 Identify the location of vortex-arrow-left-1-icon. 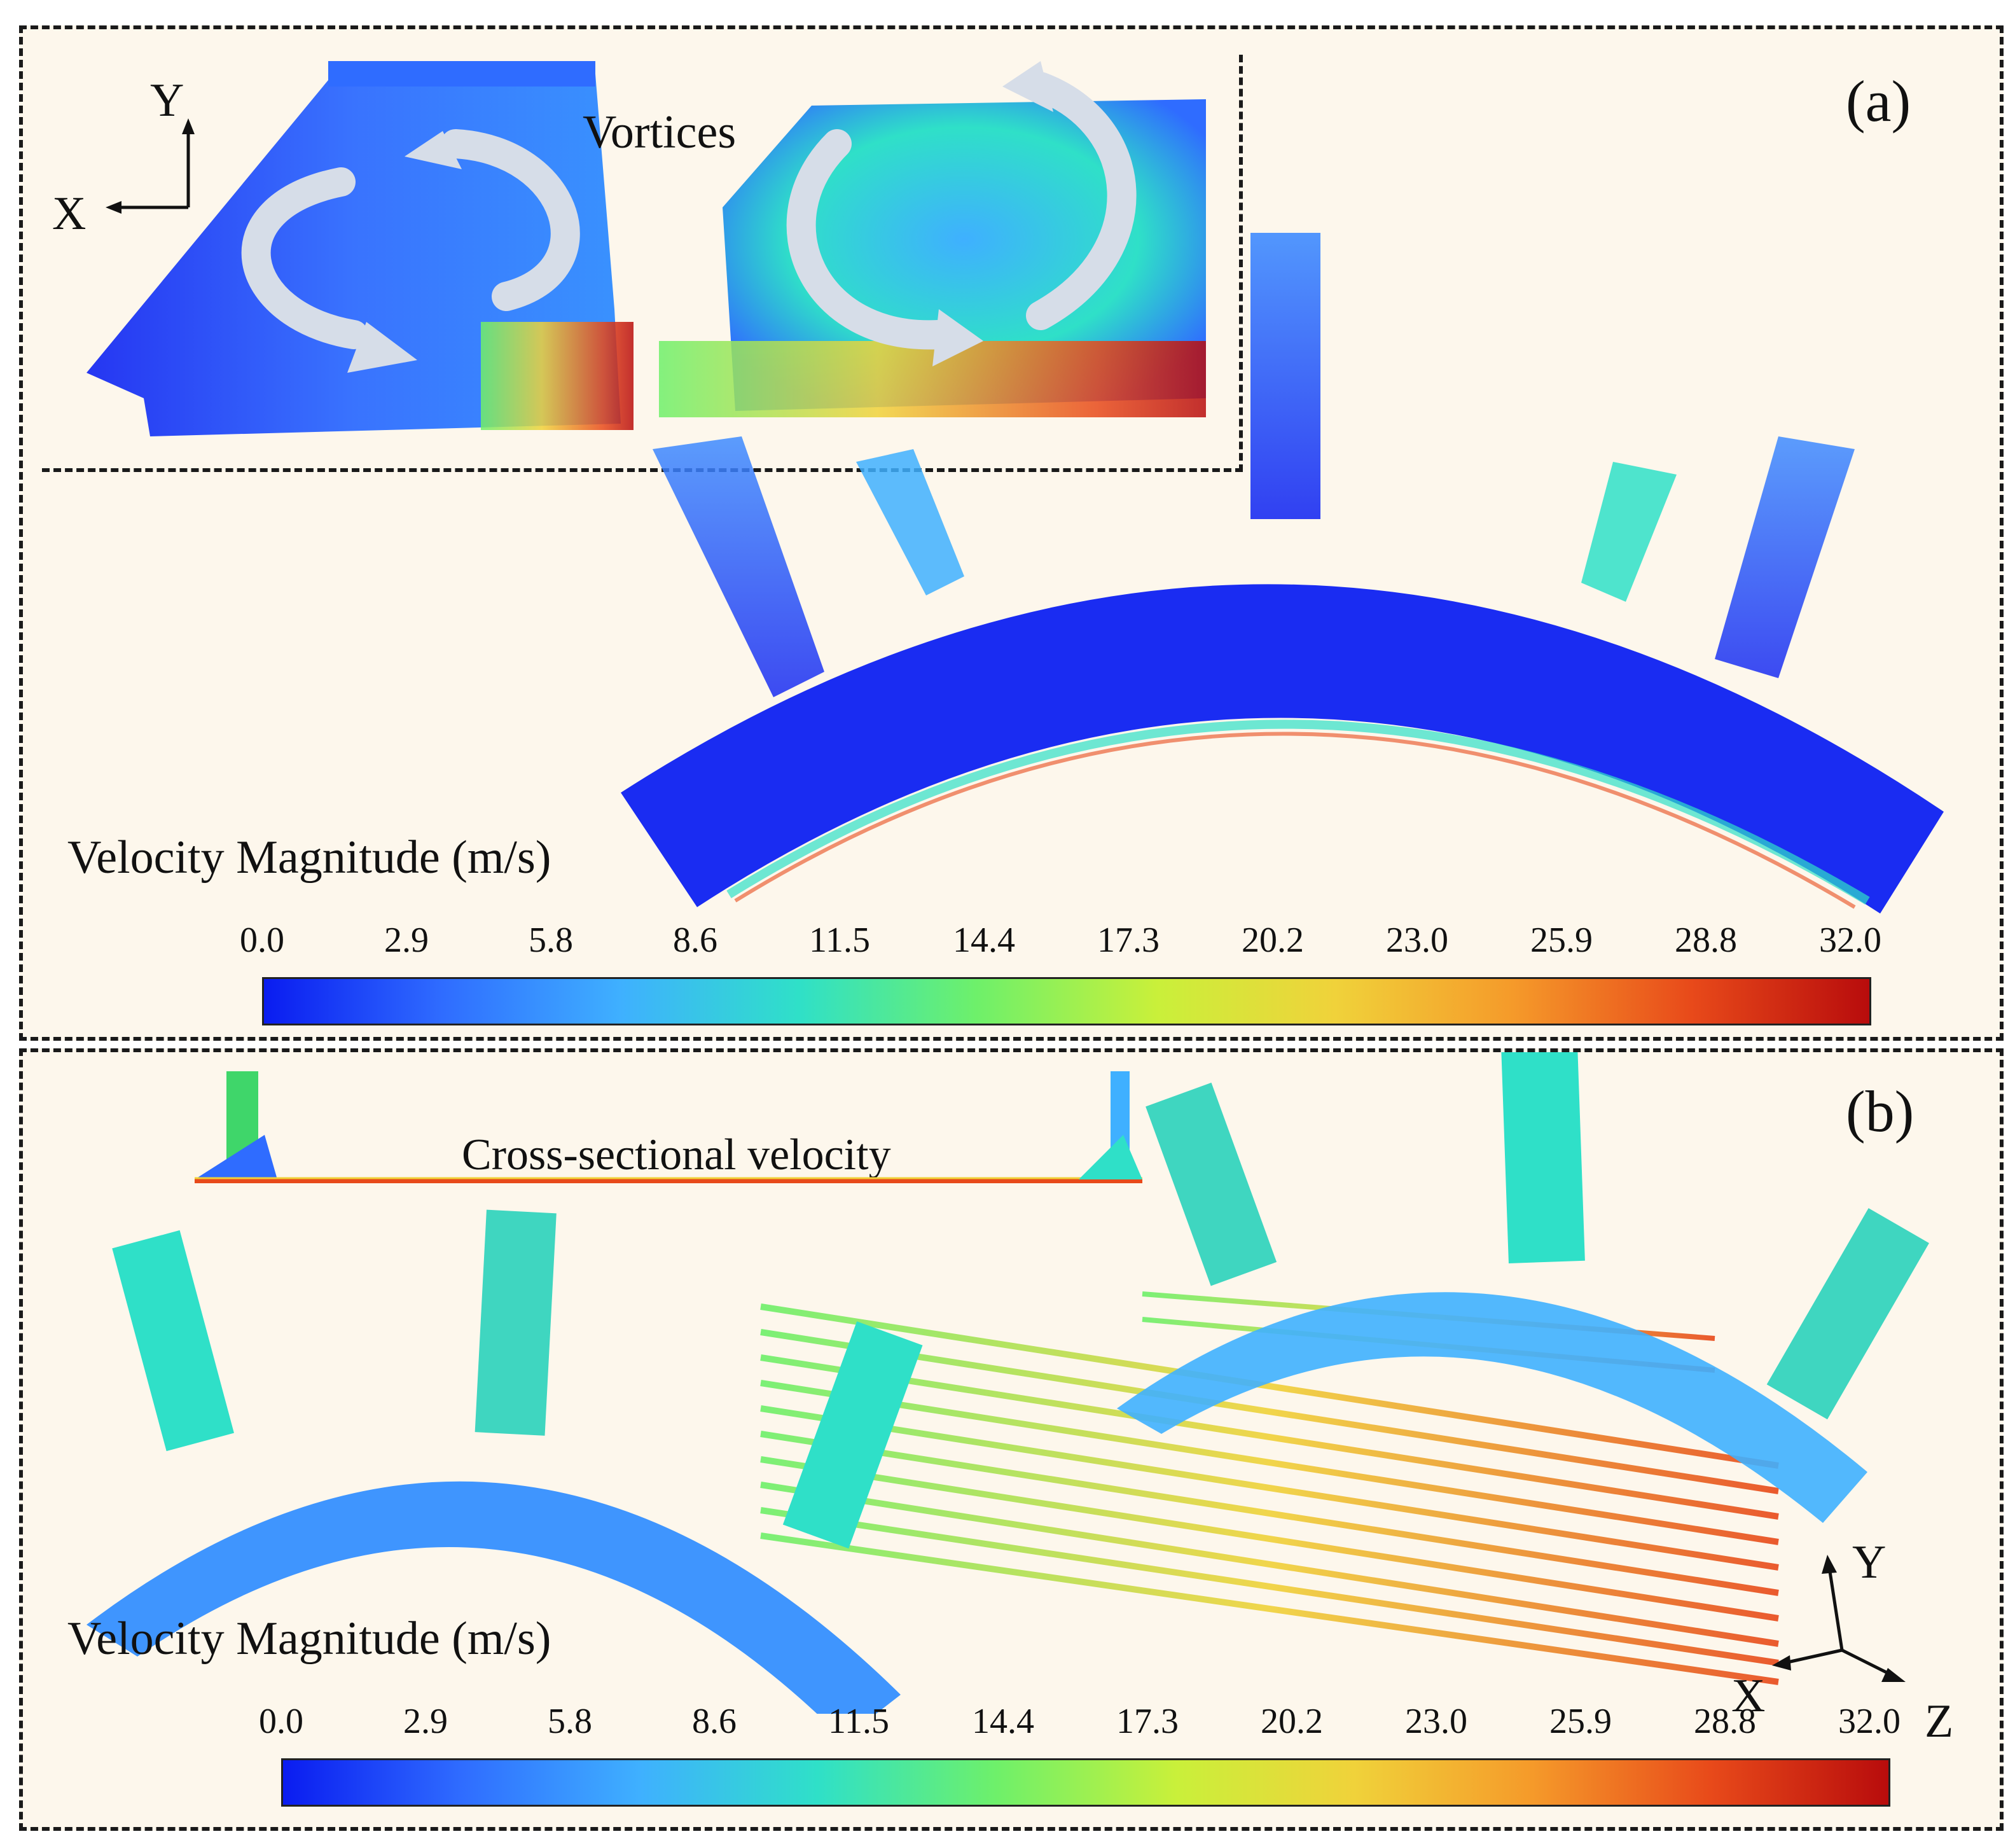
(304, 258).